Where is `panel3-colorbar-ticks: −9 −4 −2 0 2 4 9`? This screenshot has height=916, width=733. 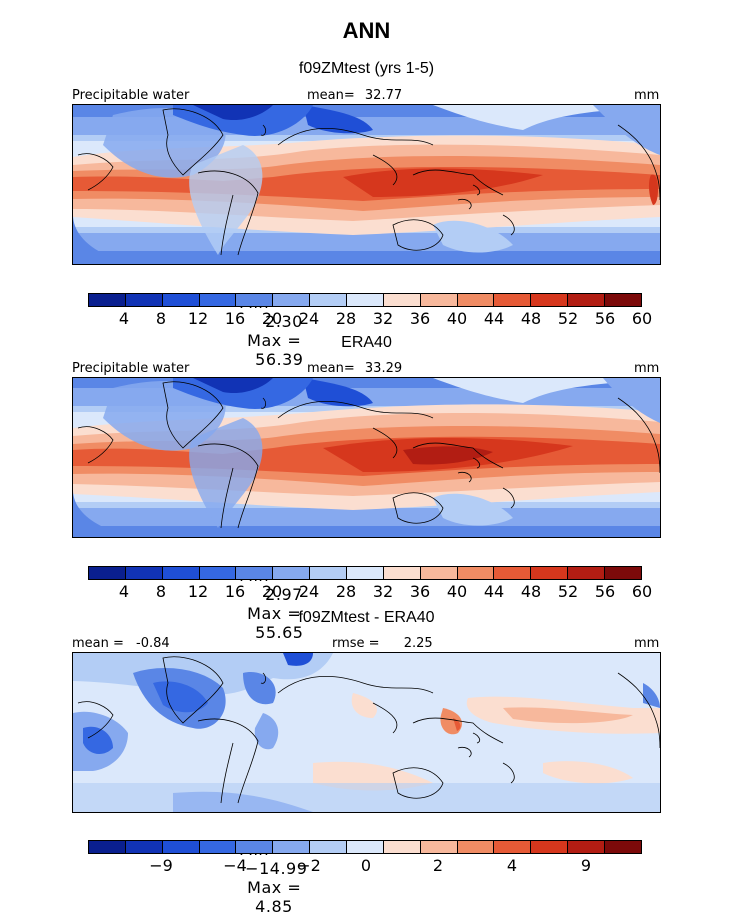
panel3-colorbar-ticks: −9 −4 −2 0 2 4 9 is located at coordinates (366, 866).